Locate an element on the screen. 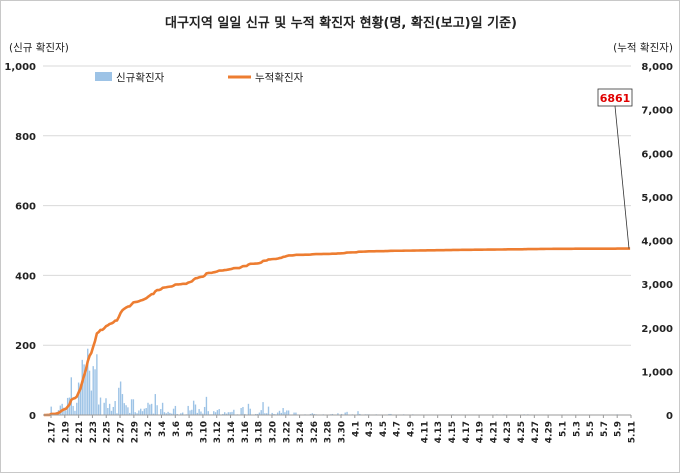  x-tick-label: 4.29 is located at coordinates (550, 432).